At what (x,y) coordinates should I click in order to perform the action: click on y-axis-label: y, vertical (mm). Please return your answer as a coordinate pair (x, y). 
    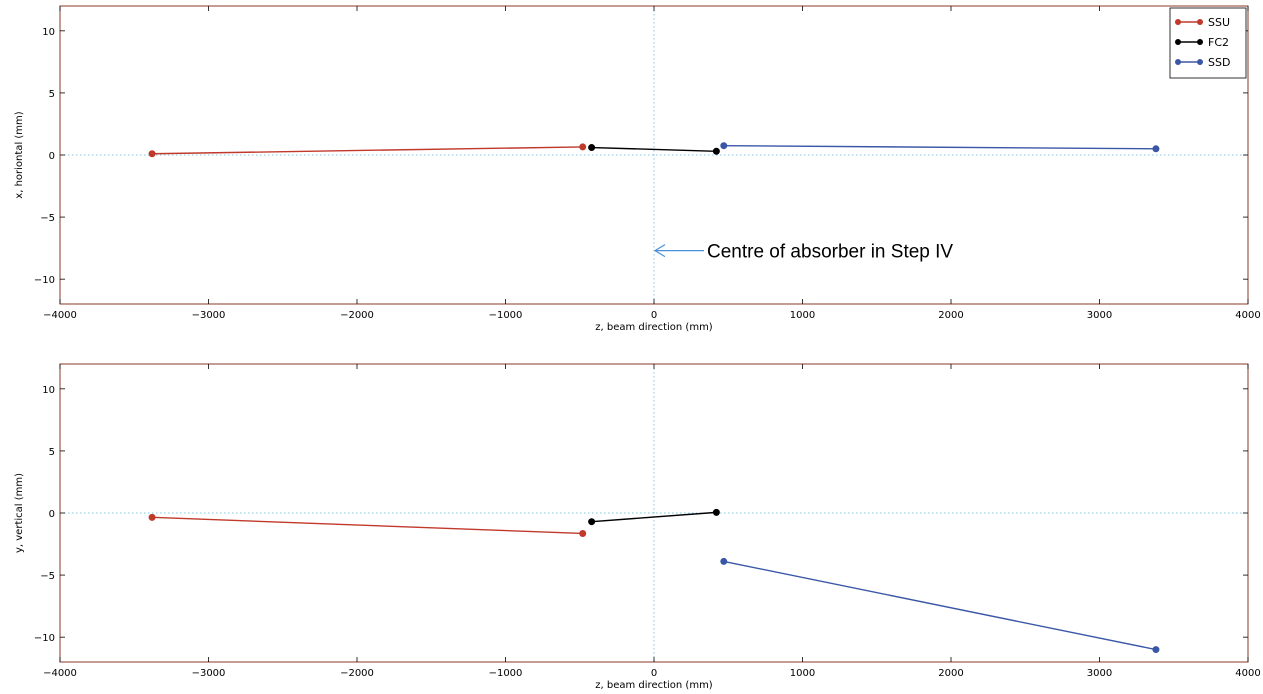
    Looking at the image, I should click on (19, 513).